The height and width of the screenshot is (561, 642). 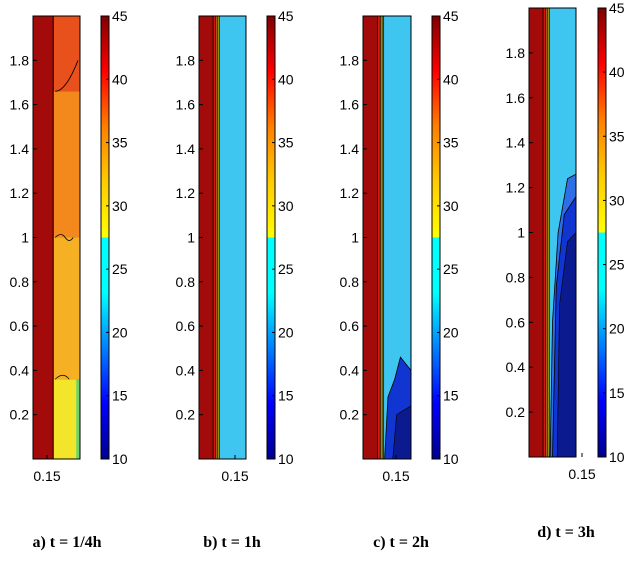 What do you see at coordinates (66, 308) in the screenshot?
I see `band-amber` at bounding box center [66, 308].